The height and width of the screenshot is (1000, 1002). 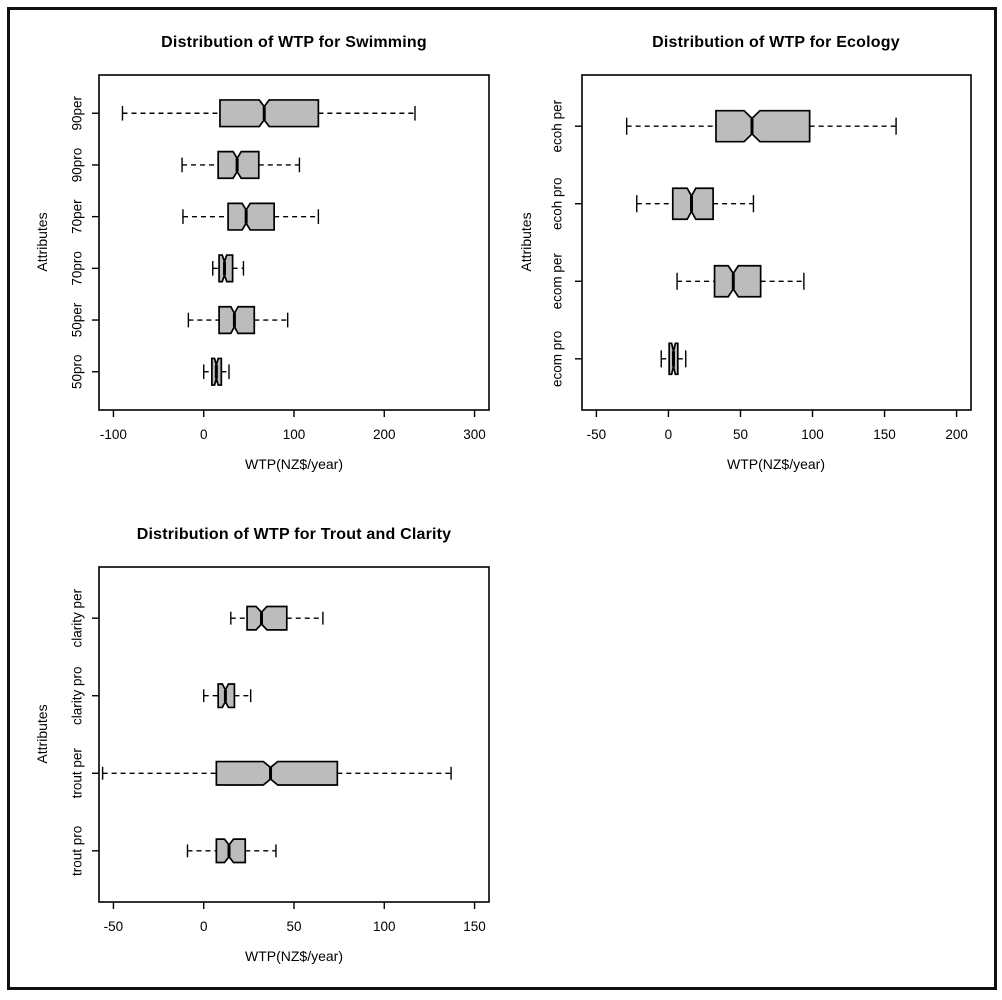 I want to click on category-label: 70per, so click(x=77, y=216).